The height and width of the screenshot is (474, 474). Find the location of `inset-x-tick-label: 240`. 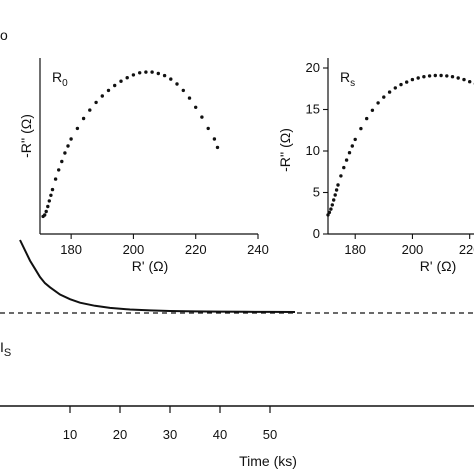

inset-x-tick-label: 240 is located at coordinates (258, 249).